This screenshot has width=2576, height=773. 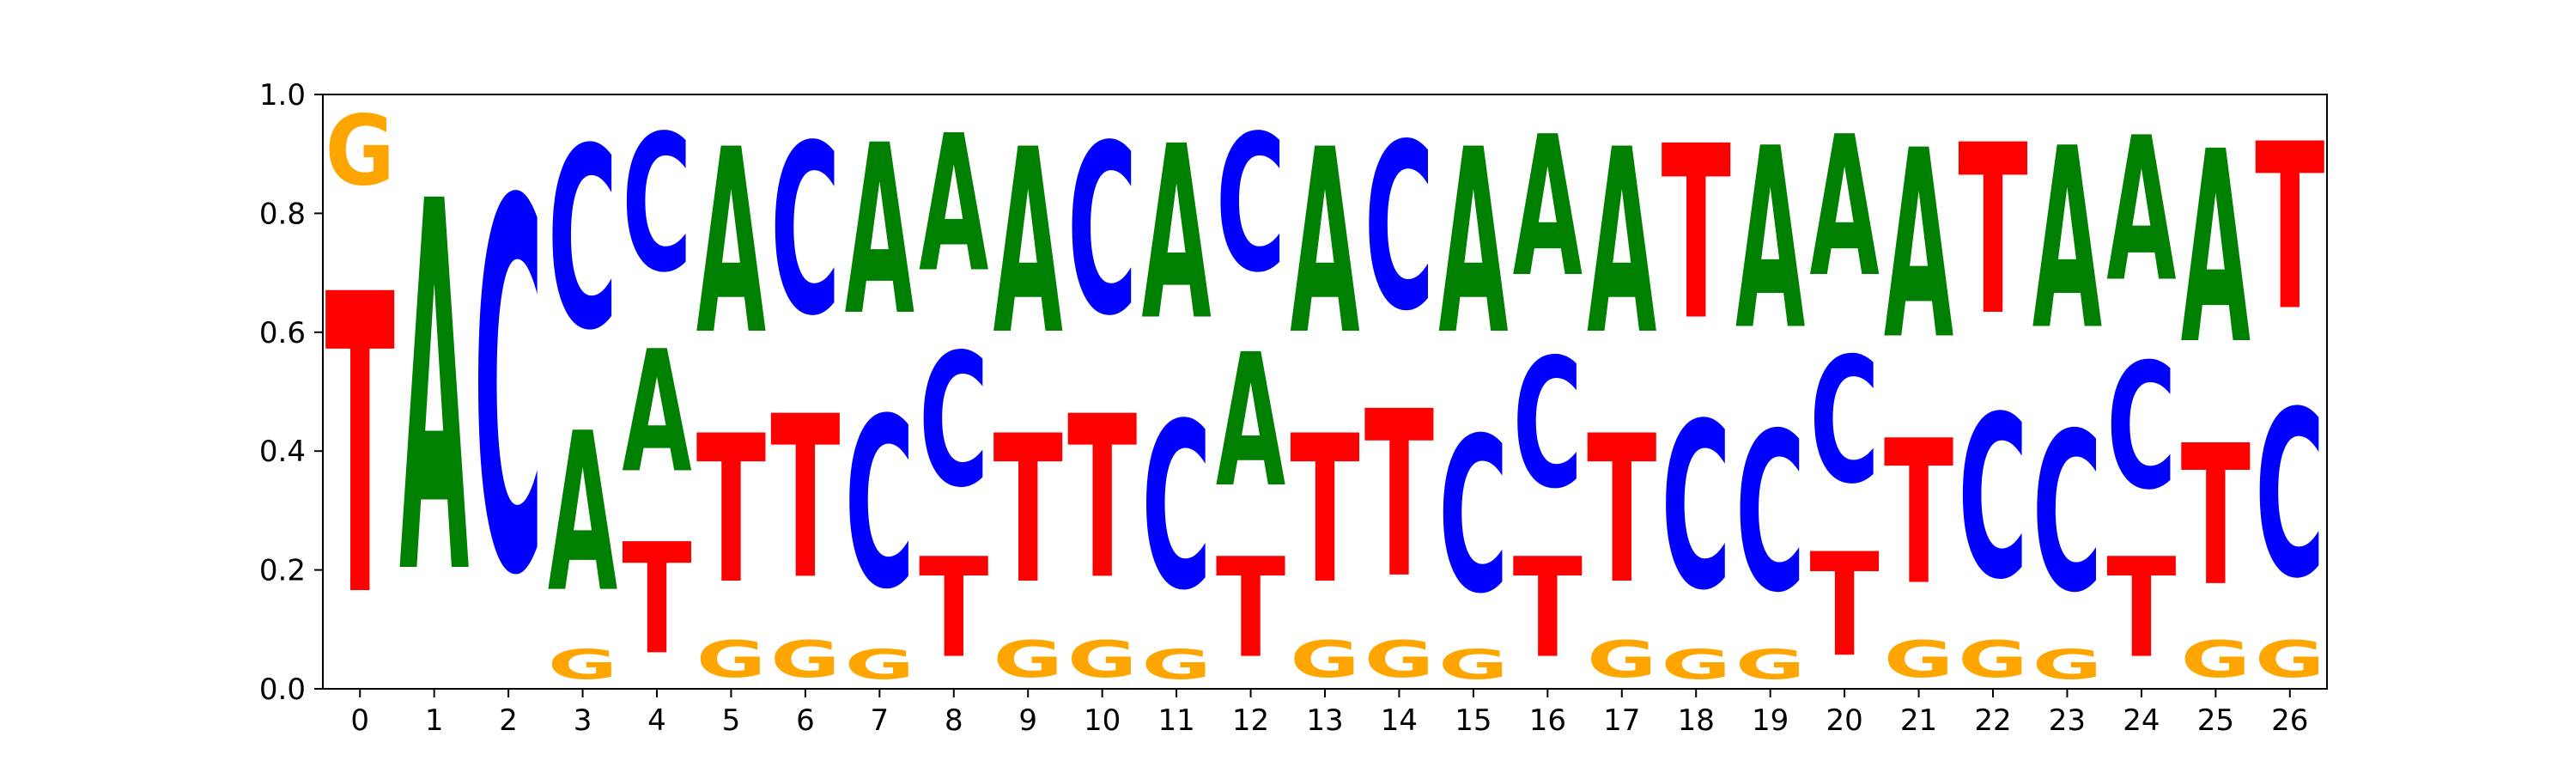 I want to click on logo-letter-C-pos-26: C, so click(x=2289, y=496).